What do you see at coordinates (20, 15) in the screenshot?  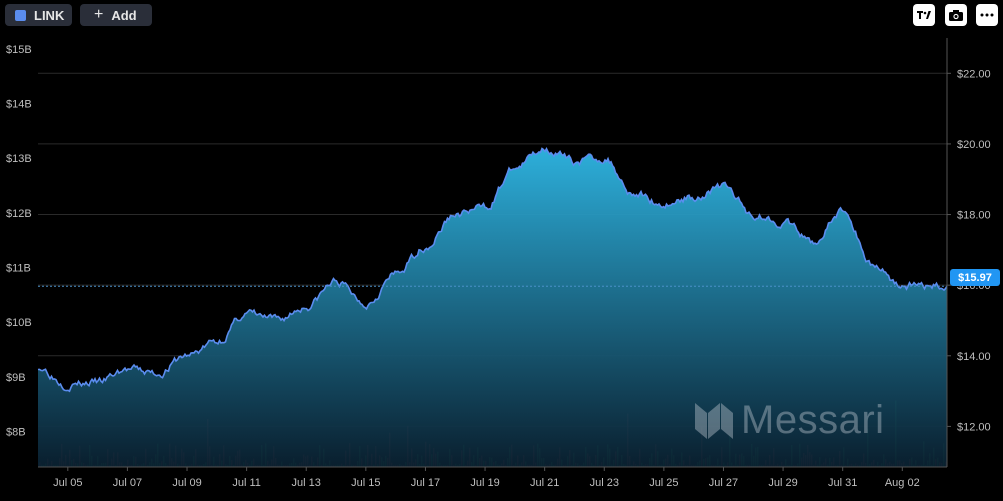 I see `asset-color-swatch` at bounding box center [20, 15].